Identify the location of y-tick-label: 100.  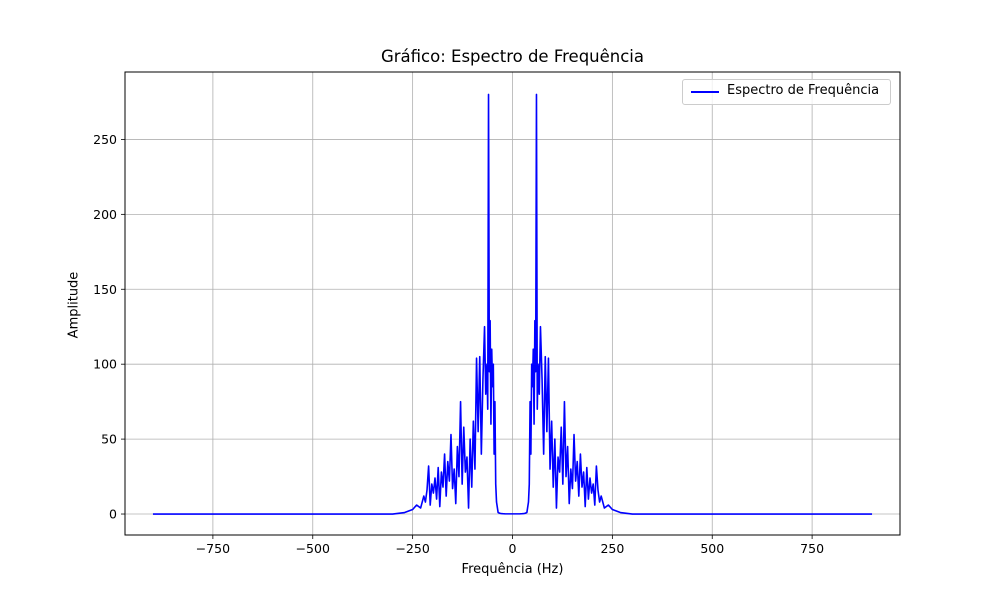
(105, 364).